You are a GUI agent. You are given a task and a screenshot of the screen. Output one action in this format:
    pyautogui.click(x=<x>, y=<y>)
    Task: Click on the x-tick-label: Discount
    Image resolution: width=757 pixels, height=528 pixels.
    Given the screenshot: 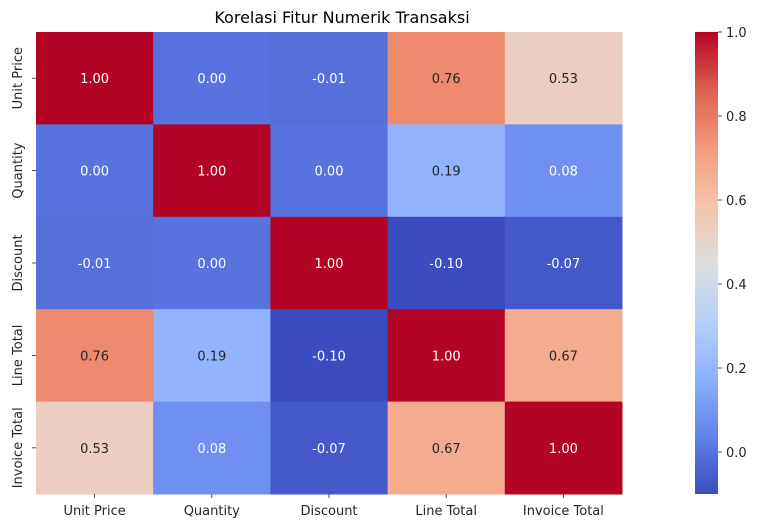 What is the action you would take?
    pyautogui.click(x=328, y=511)
    